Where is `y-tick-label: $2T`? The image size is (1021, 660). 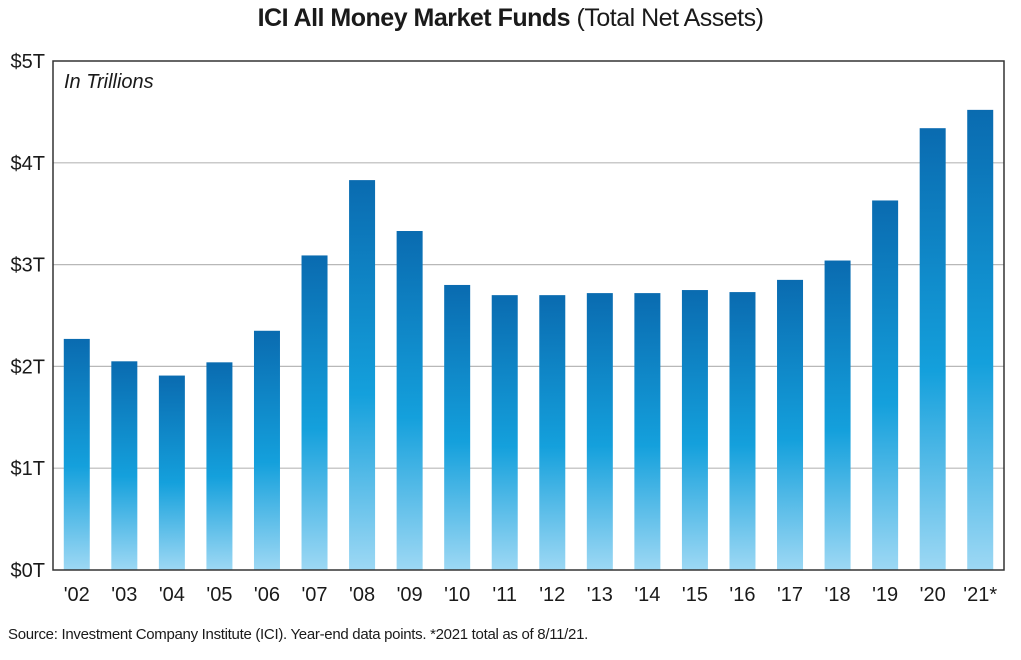 y-tick-label: $2T is located at coordinates (28, 367).